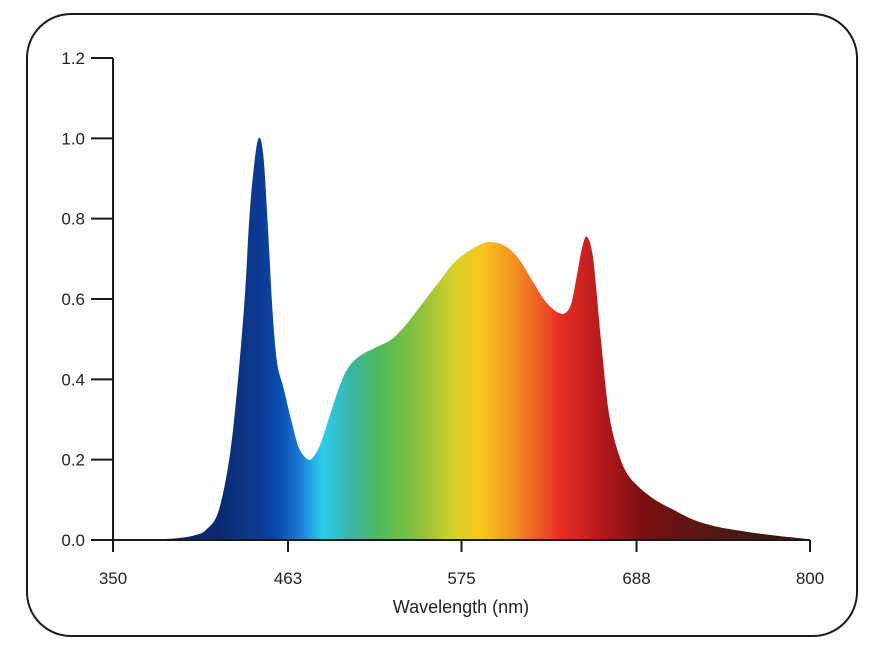  What do you see at coordinates (73, 299) in the screenshot?
I see `y-tick-label: 0.6` at bounding box center [73, 299].